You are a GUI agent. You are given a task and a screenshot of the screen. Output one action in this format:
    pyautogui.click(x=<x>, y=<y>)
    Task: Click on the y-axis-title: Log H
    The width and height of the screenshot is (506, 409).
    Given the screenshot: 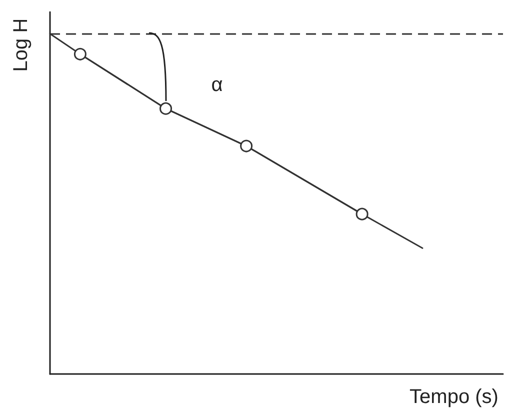 What is the action you would take?
    pyautogui.click(x=21, y=45)
    